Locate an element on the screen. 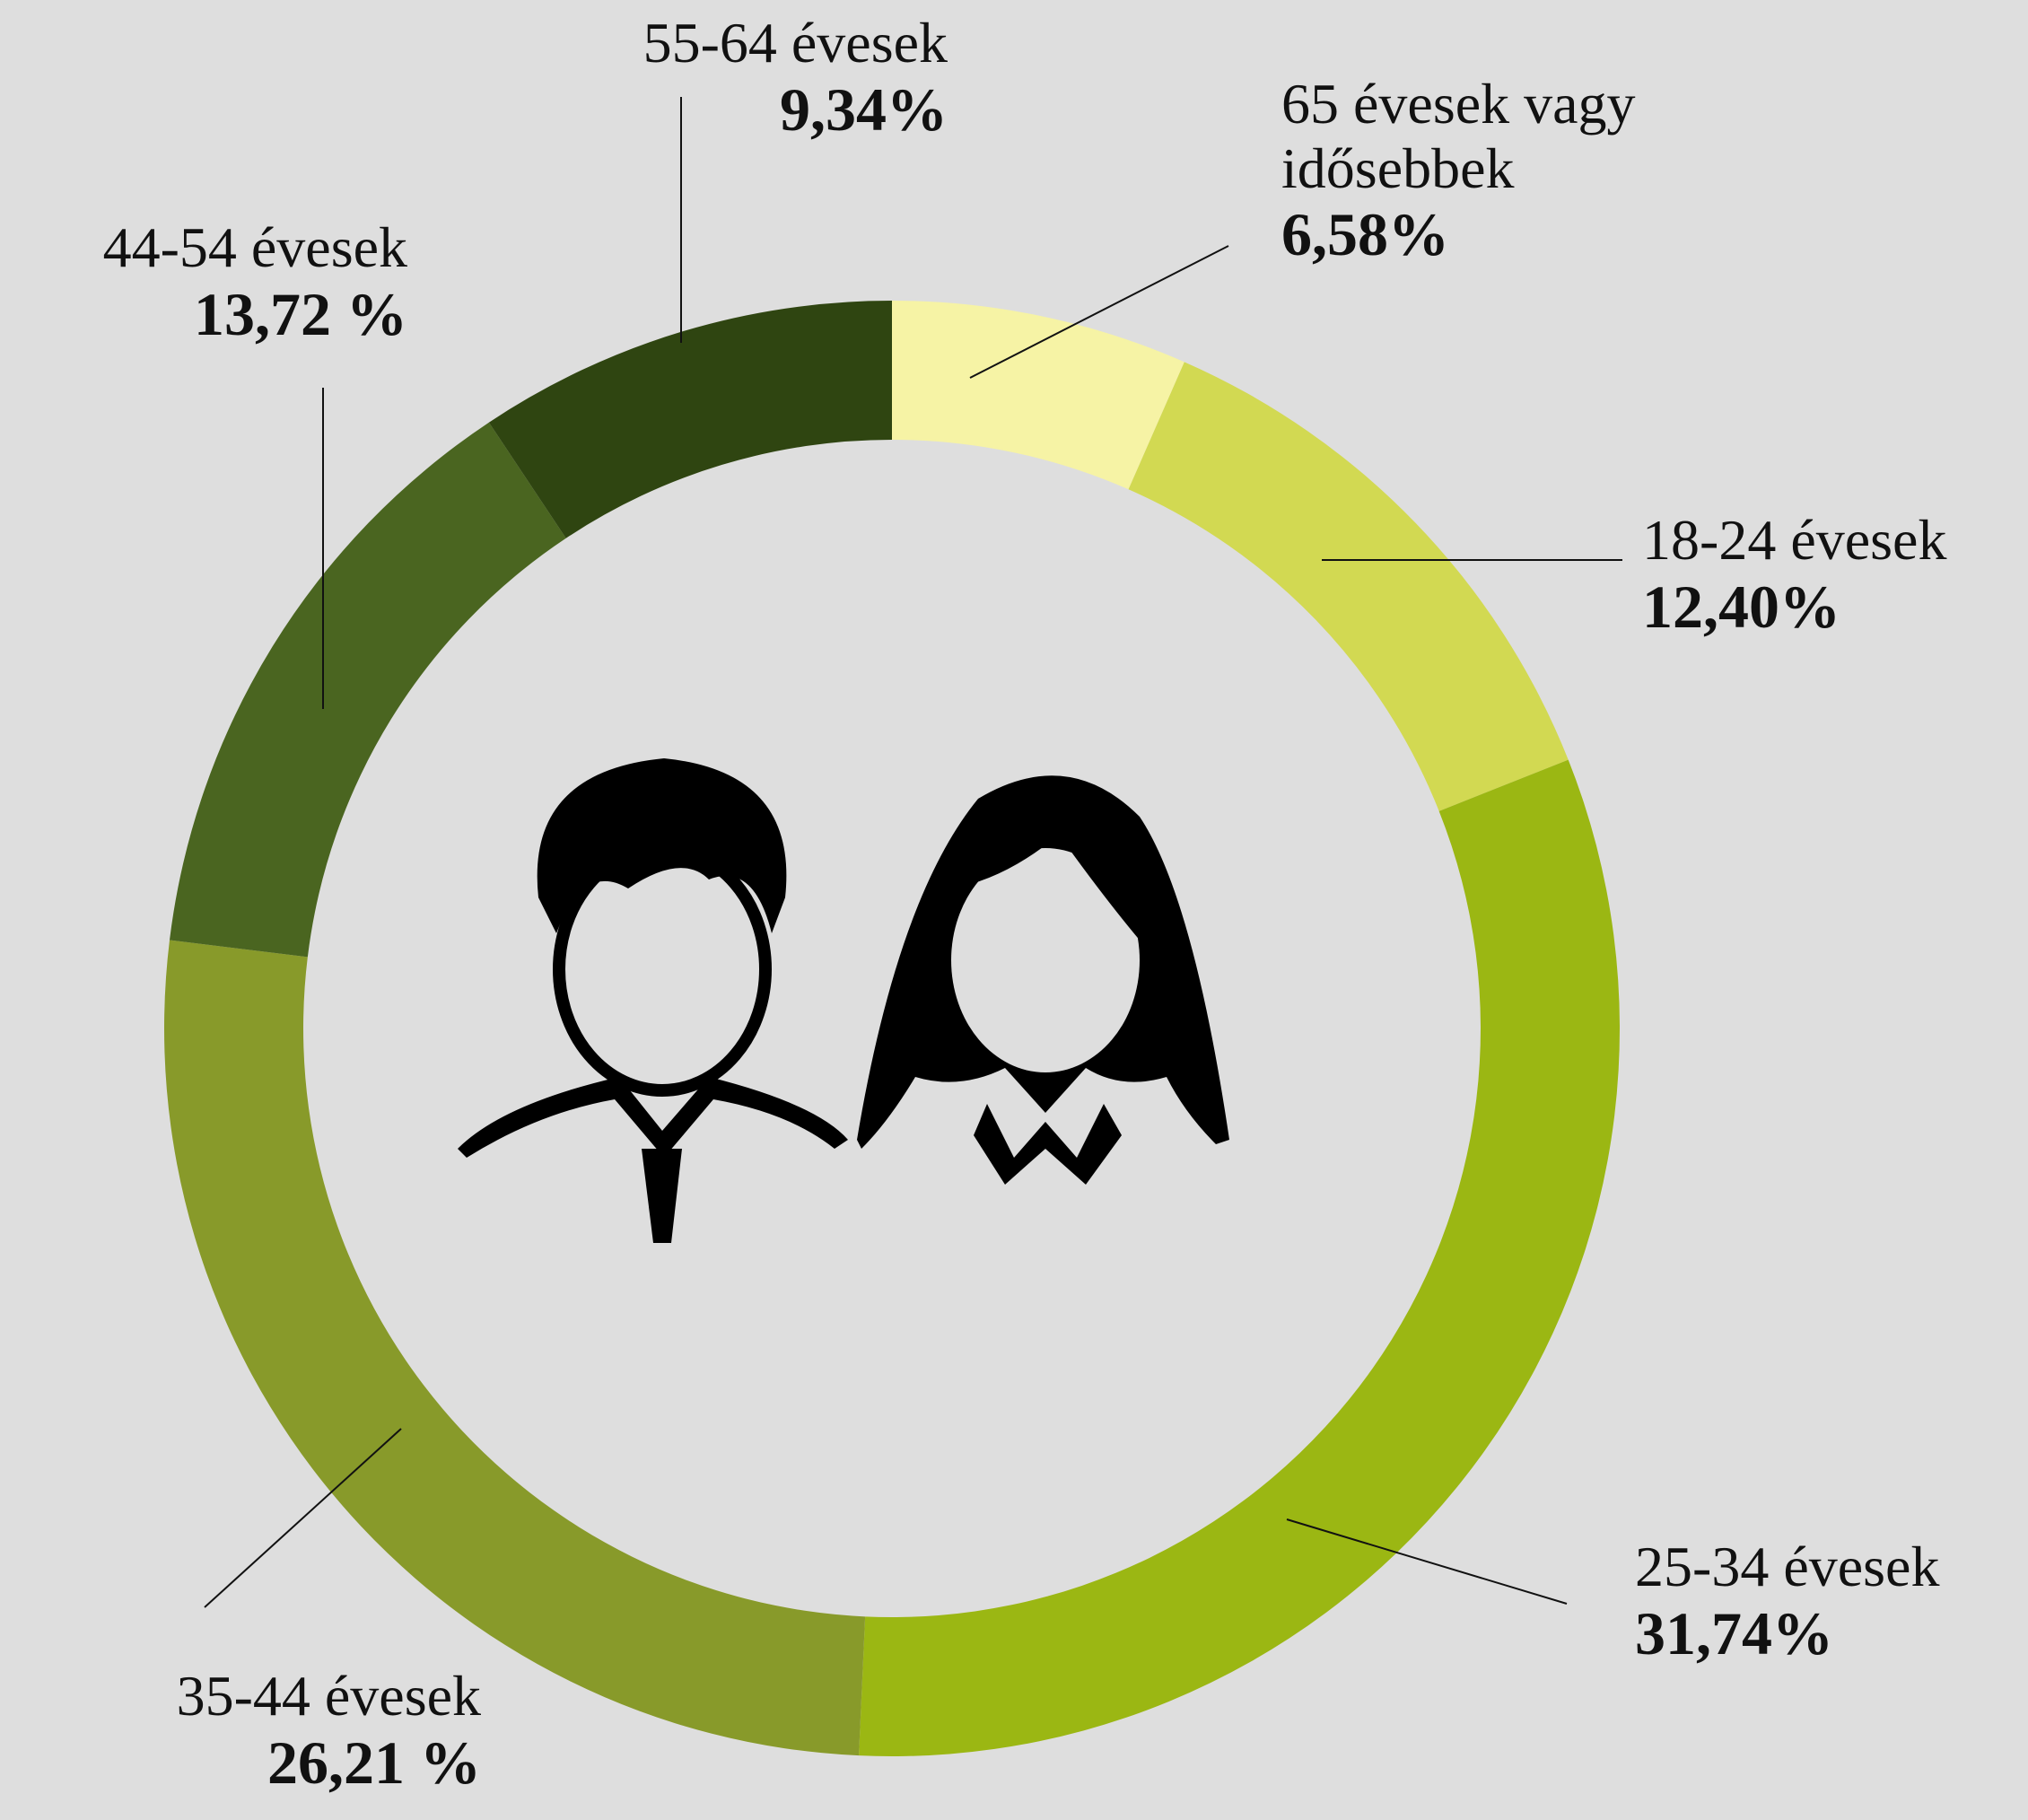 The height and width of the screenshot is (1820, 2028). label: 35-44 évesek 26,21 % is located at coordinates (240, 1731).